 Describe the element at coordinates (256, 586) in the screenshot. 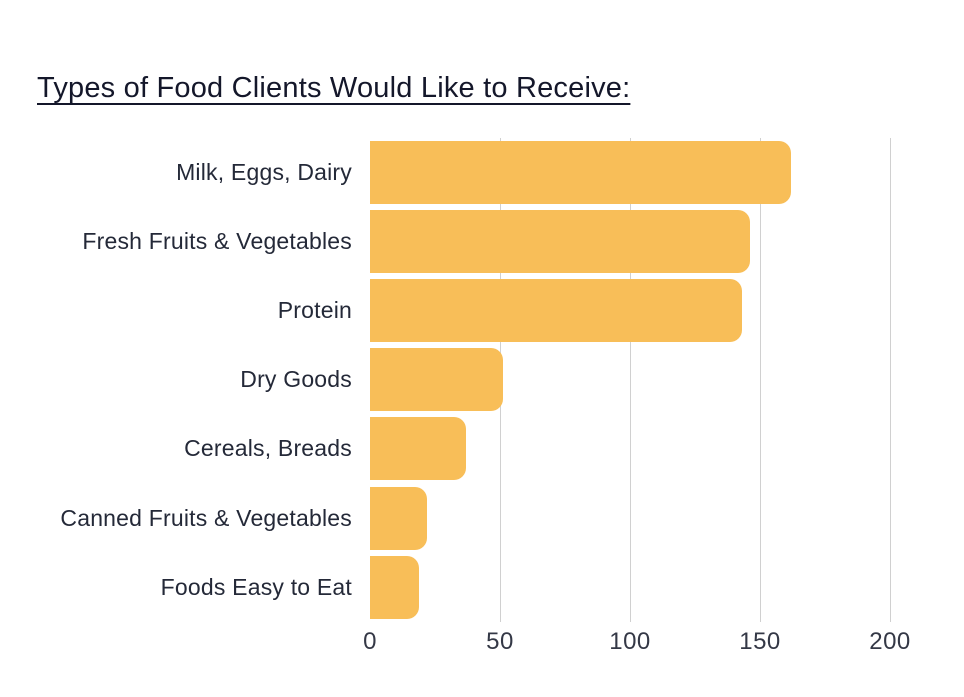

I see `category-label: Foods Easy to Eat` at that location.